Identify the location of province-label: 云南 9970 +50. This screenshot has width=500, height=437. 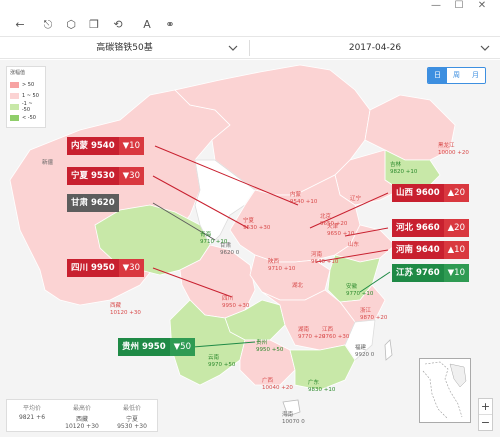
(222, 361).